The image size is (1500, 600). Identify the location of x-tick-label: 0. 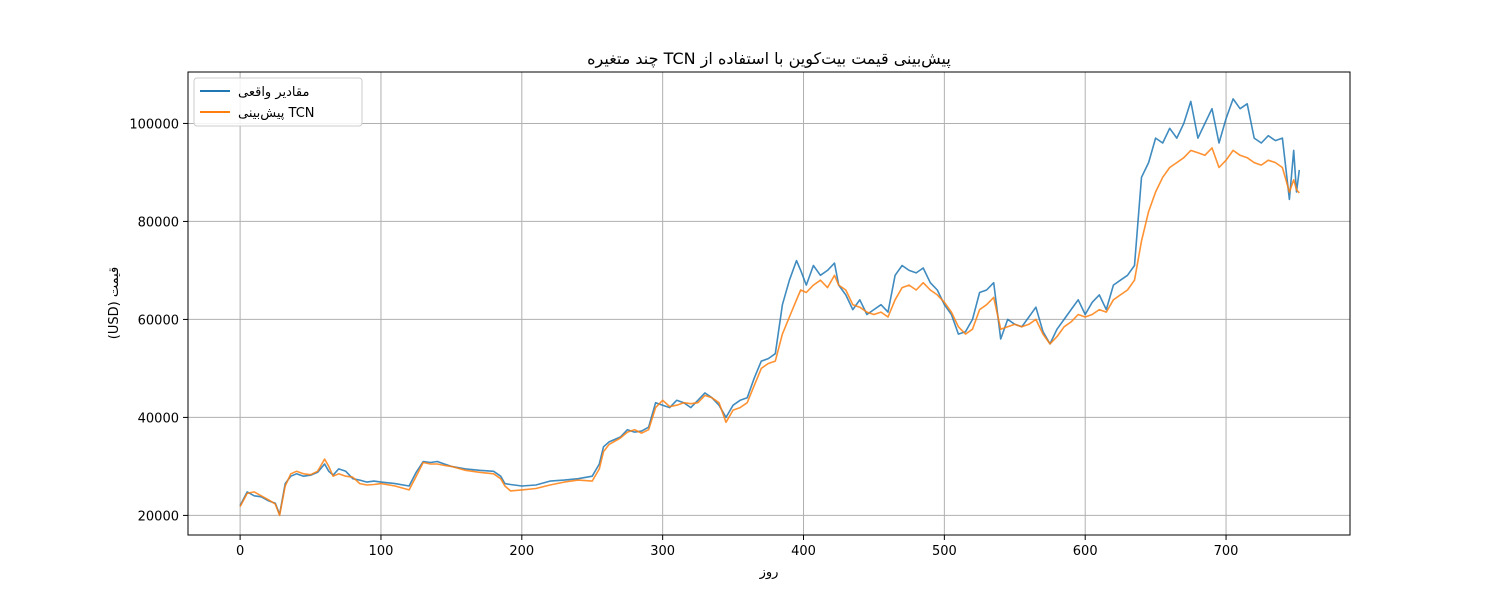
(240, 551).